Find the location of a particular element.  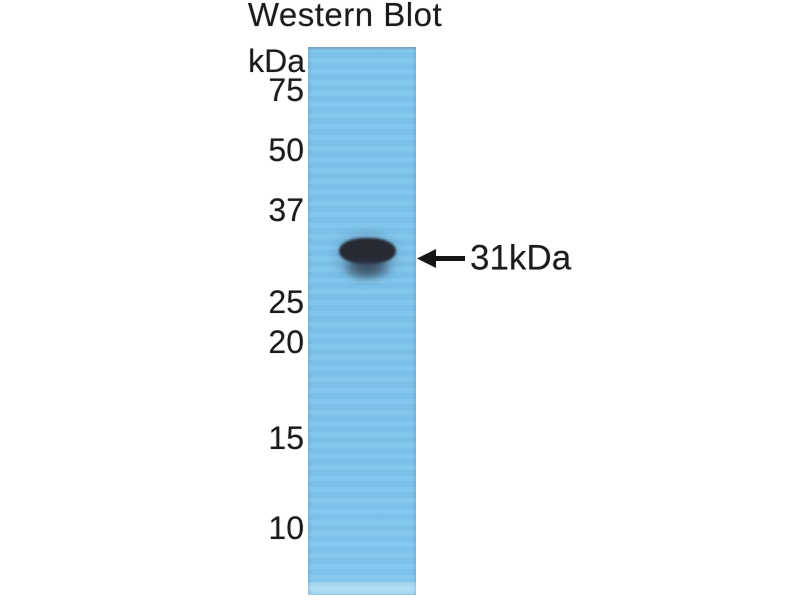

ladder-marker-75: 75 is located at coordinates (286, 90).